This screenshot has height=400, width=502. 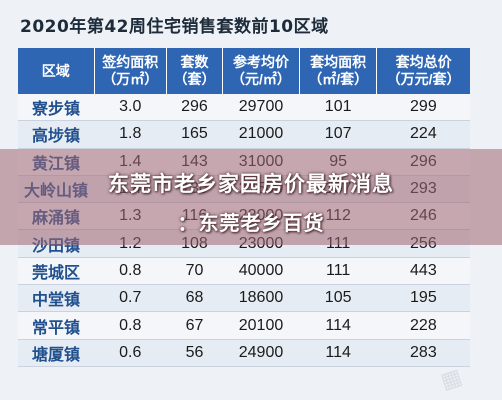 What do you see at coordinates (131, 71) in the screenshot?
I see `header-signed-area: 签约面积 （万㎡）` at bounding box center [131, 71].